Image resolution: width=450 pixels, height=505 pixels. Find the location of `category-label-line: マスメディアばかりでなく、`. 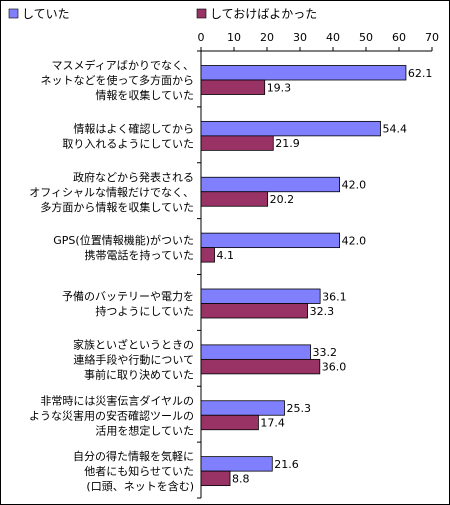

category-label-line: マスメディアばかりでなく、 is located at coordinates (123, 65).